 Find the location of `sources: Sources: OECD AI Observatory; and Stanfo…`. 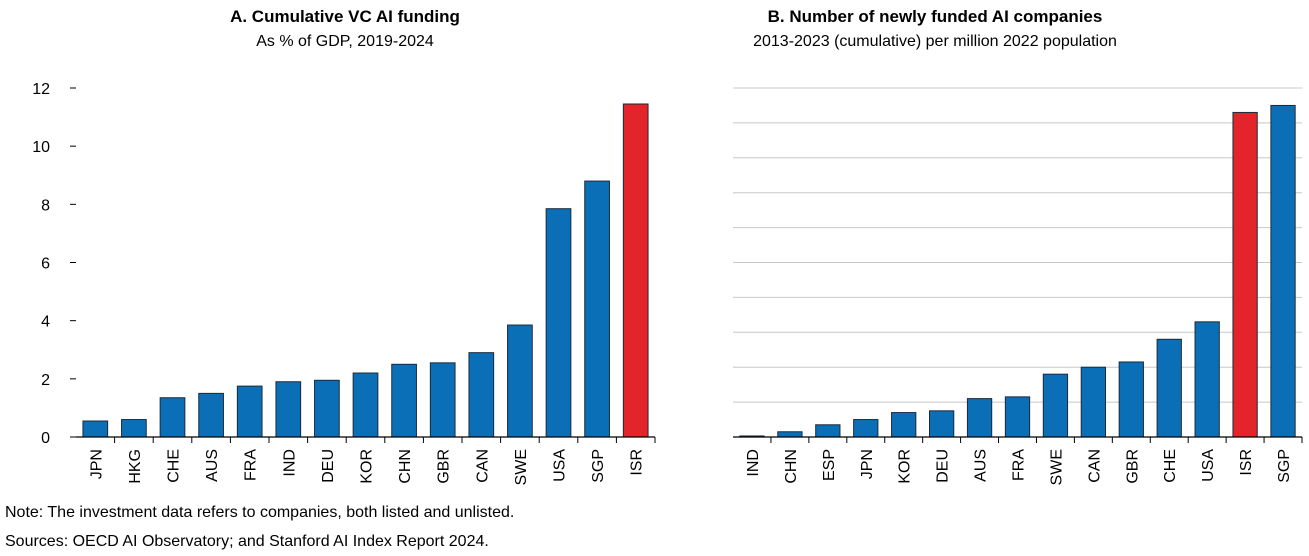

sources: Sources: OECD AI Observatory; and Stanfo… is located at coordinates (247, 541).